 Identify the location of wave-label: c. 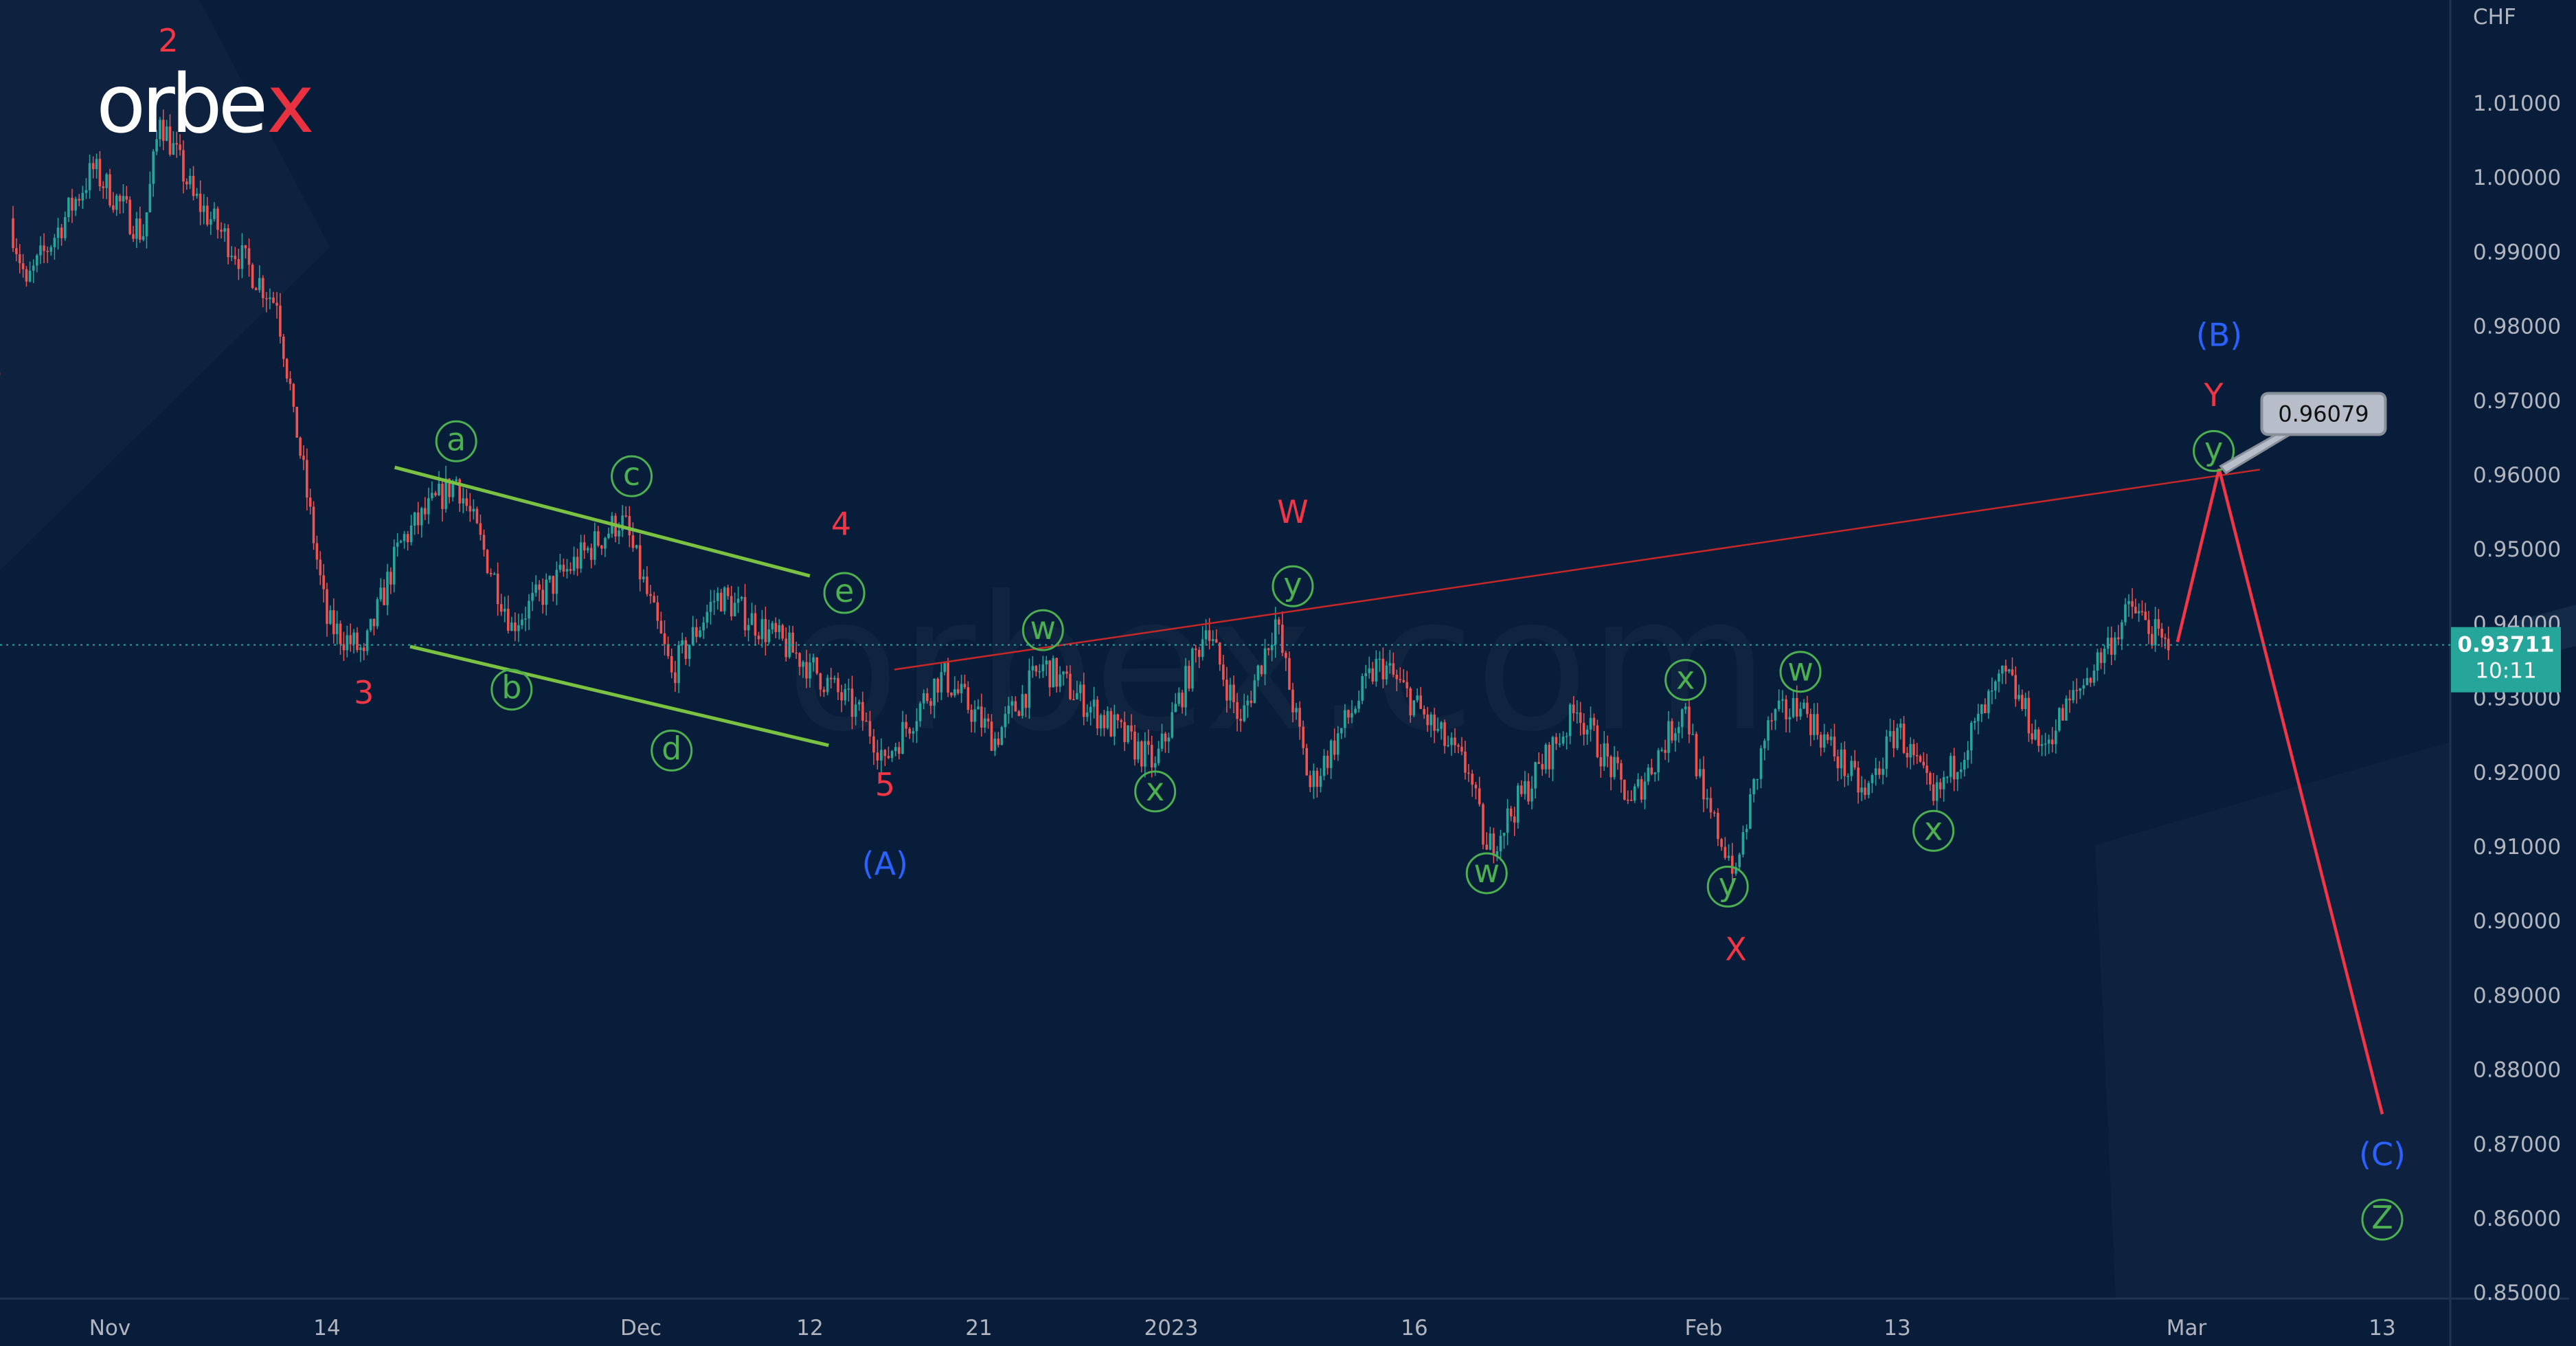
(632, 476).